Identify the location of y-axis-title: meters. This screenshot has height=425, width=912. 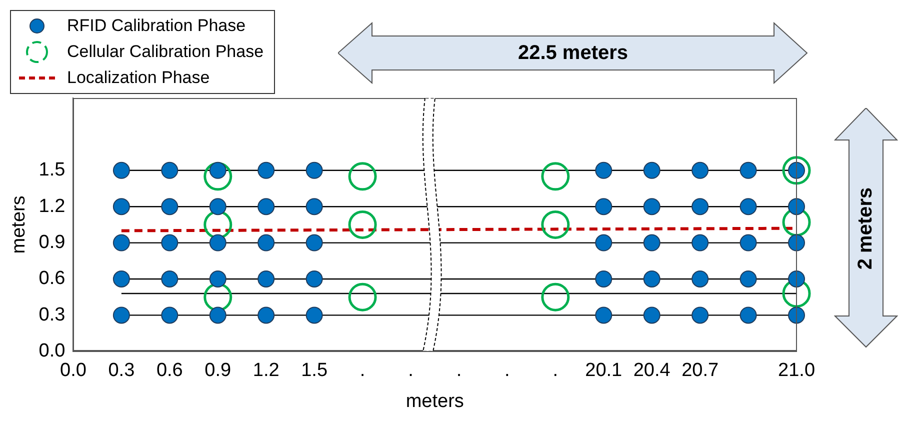
(19, 225).